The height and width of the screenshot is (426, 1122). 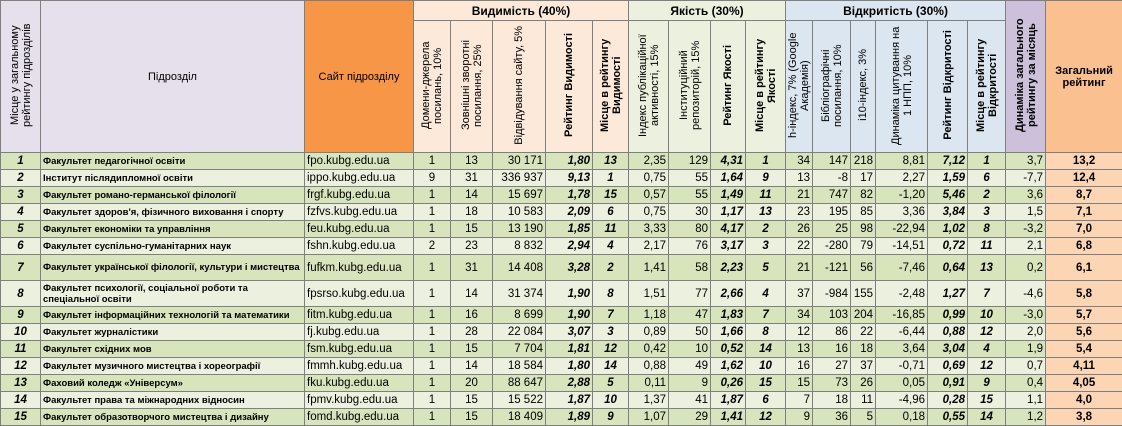 What do you see at coordinates (832, 195) in the screenshot?
I see `cell: 747` at bounding box center [832, 195].